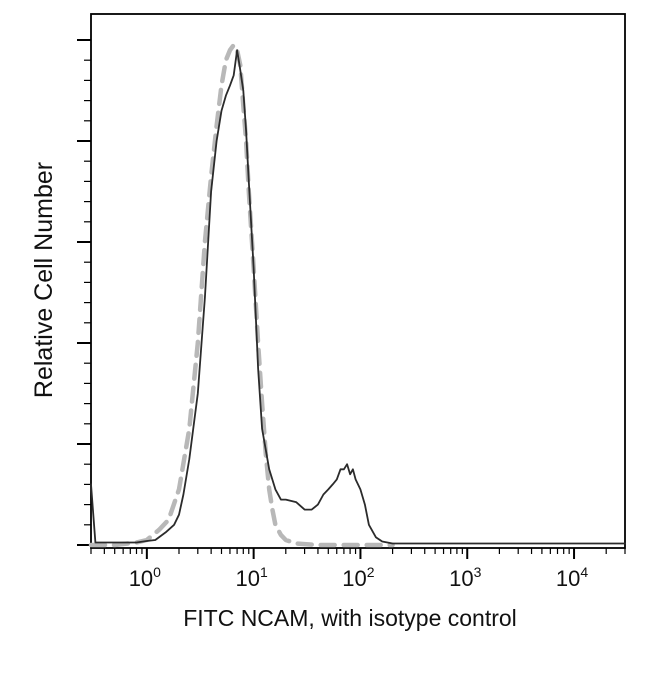 This screenshot has width=650, height=680. What do you see at coordinates (252, 577) in the screenshot?
I see `x-tick-label: 10¹` at bounding box center [252, 577].